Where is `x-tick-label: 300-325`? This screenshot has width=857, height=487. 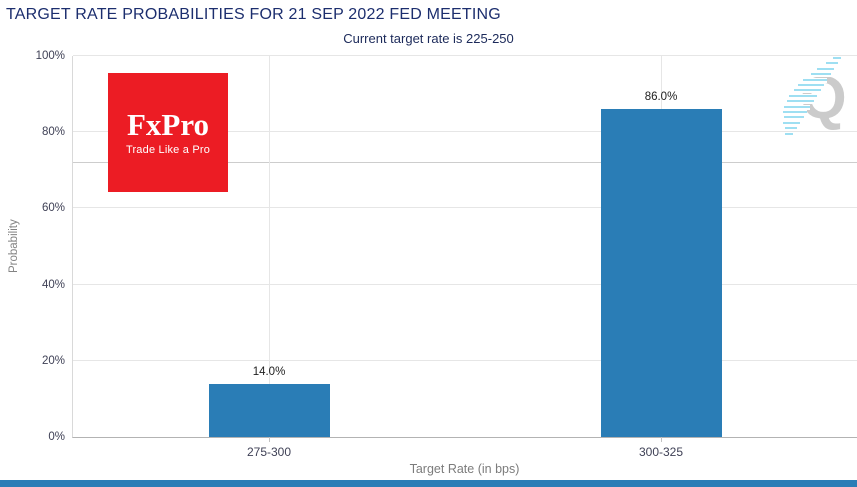 x-tick-label: 300-325 is located at coordinates (661, 452).